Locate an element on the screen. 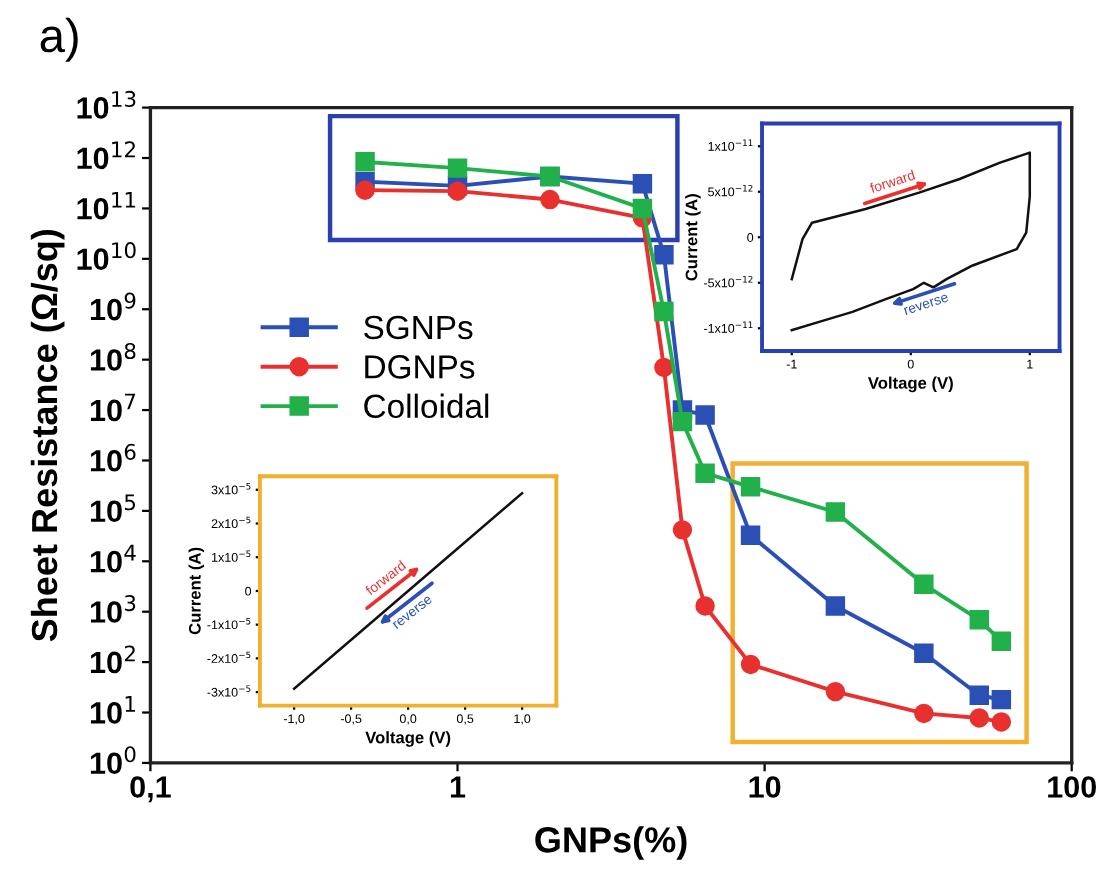  x-tick-label: 1 is located at coordinates (458, 787).